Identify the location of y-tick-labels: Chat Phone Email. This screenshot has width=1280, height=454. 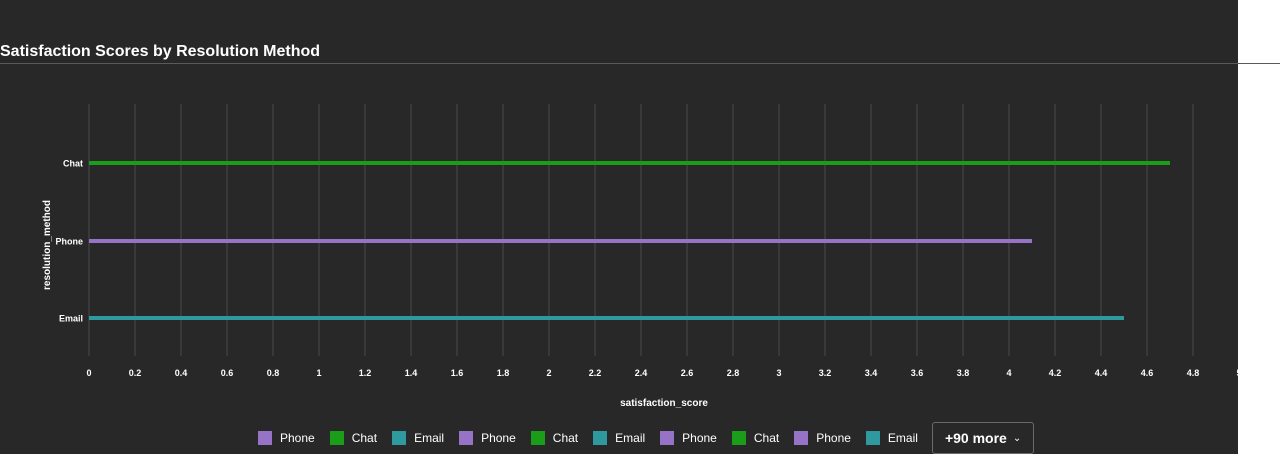
(69, 241).